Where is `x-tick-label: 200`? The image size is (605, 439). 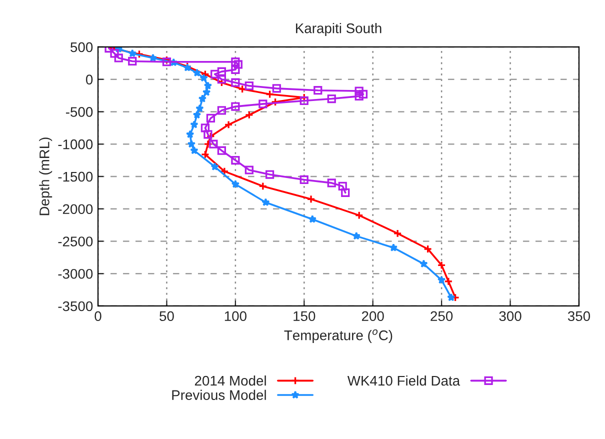 x-tick-label: 200 is located at coordinates (373, 316).